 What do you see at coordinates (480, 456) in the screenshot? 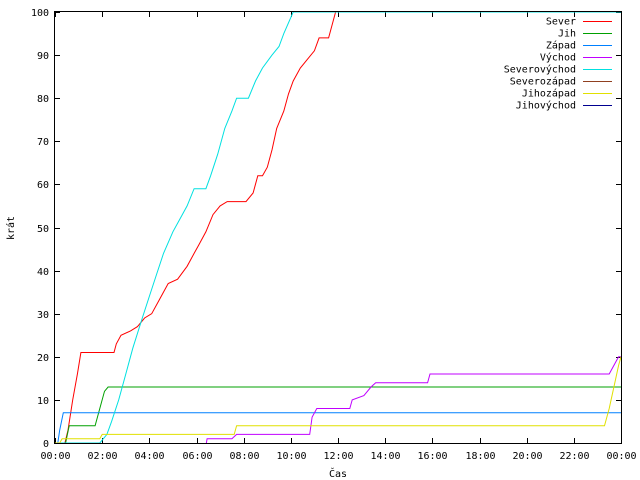
I see `x-tick-label: 18:00` at bounding box center [480, 456].